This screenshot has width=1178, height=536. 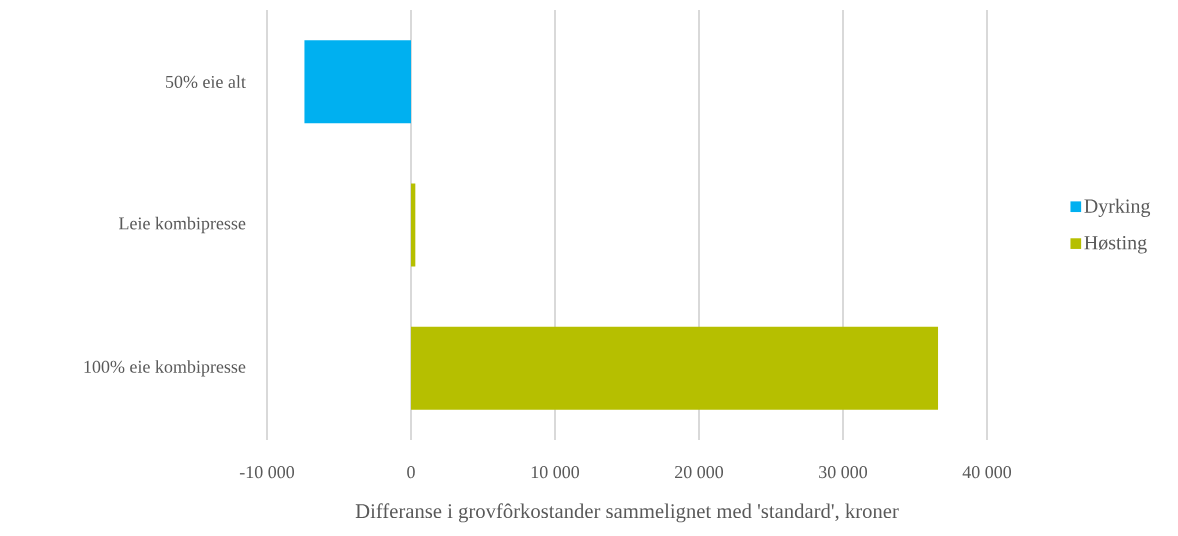 I want to click on x-tick-label: 30 000, so click(x=843, y=472).